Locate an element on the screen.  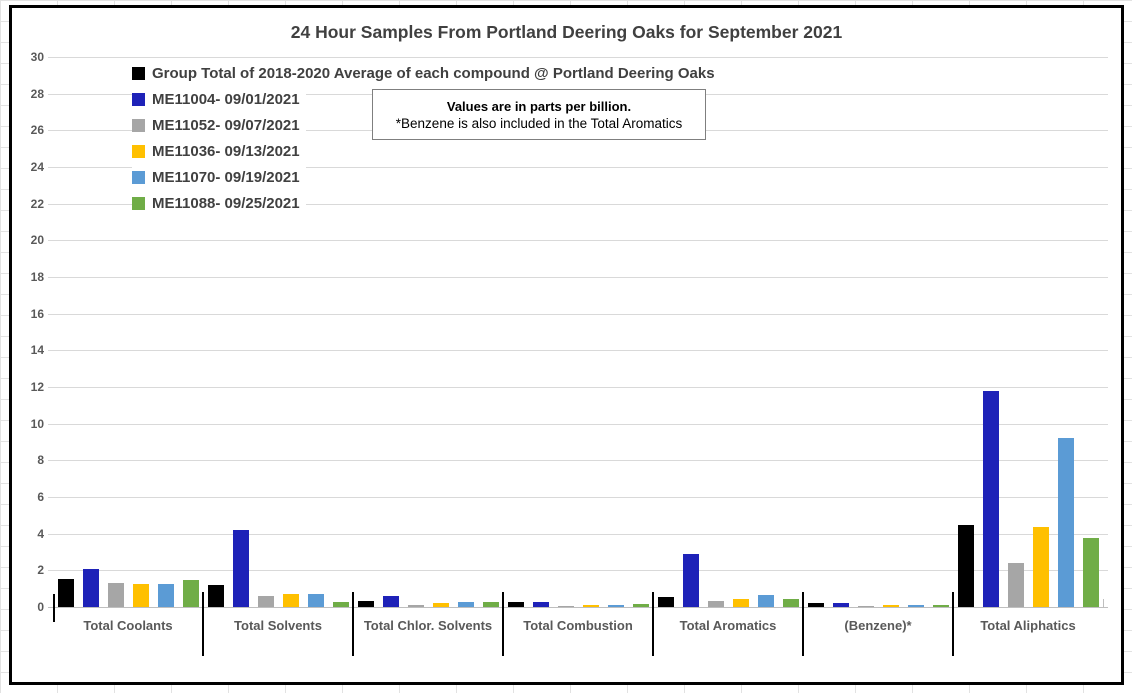
legend-item: ME11036- 09/13/2021 is located at coordinates (219, 151).